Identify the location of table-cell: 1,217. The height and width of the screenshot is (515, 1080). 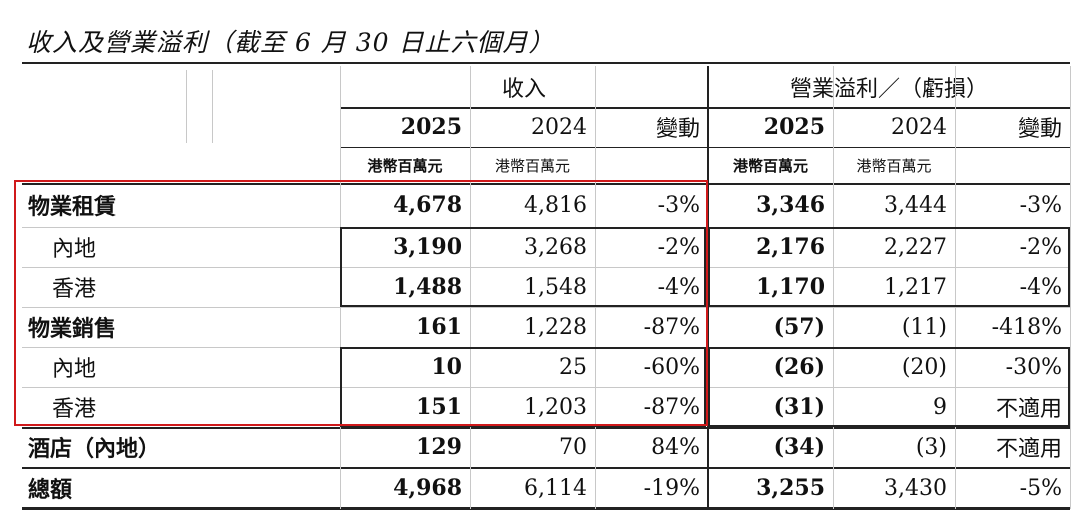
(915, 287).